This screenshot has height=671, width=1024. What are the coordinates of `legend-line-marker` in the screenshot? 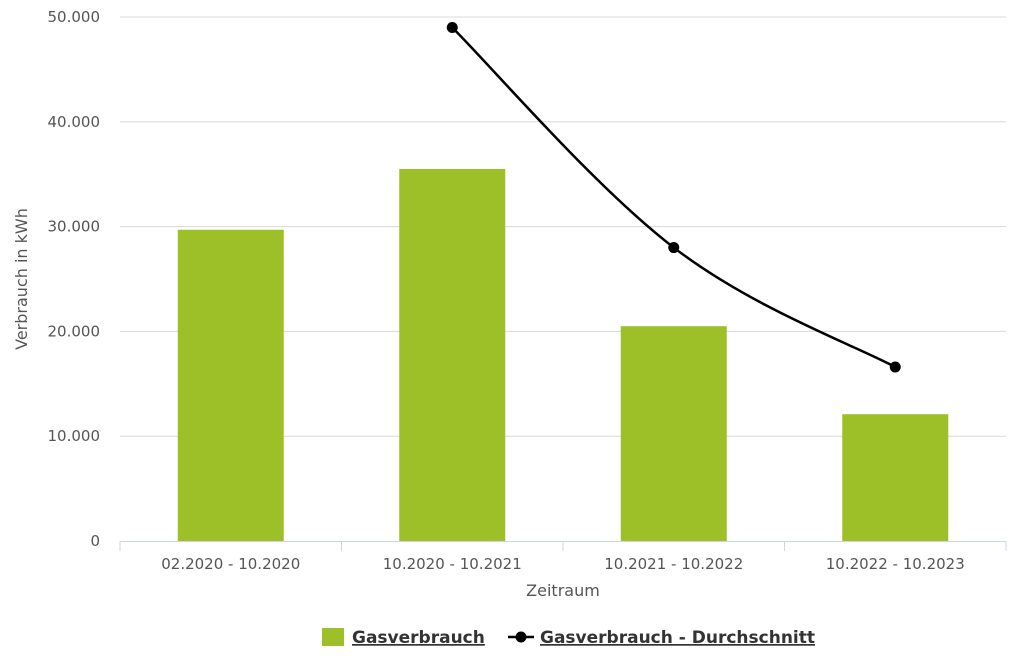 It's located at (521, 637).